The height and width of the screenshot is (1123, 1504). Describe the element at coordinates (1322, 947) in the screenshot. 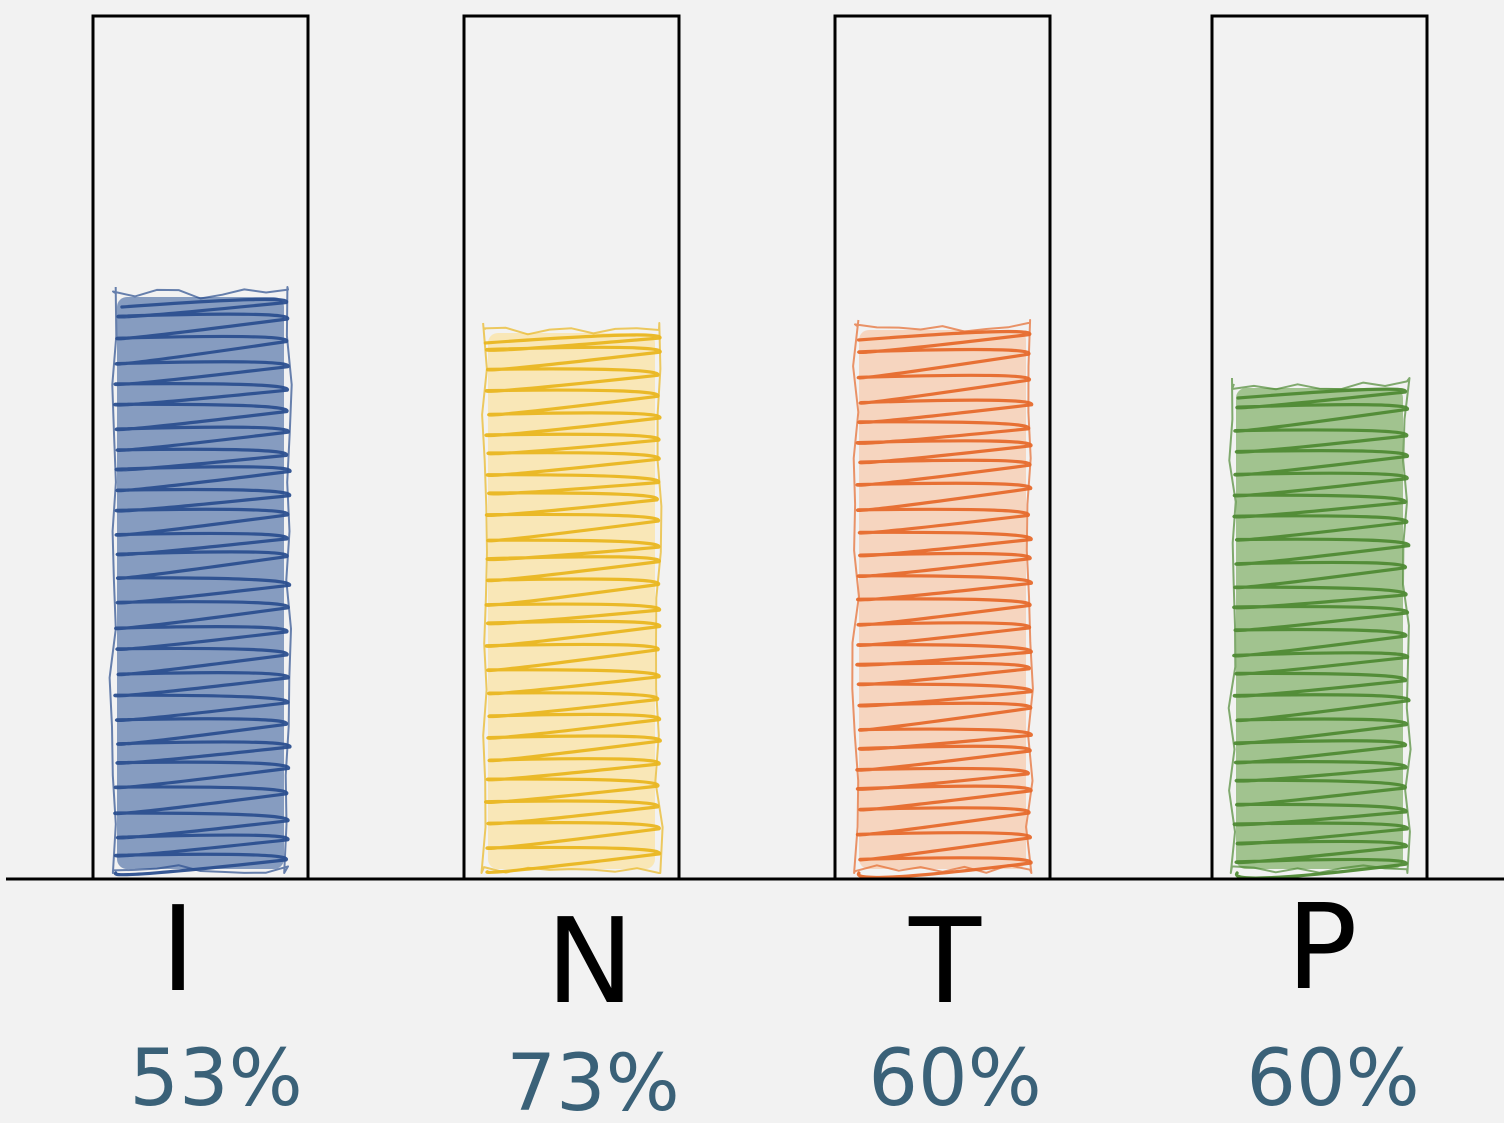

I see `category-label-p: P` at that location.